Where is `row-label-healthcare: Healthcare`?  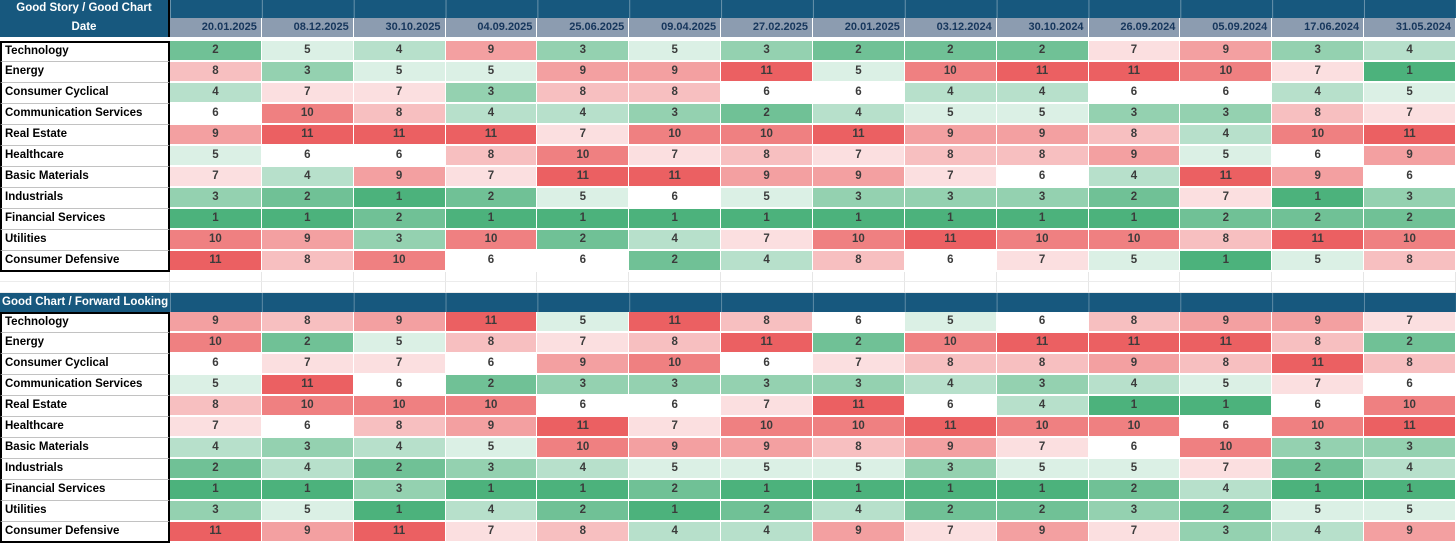 row-label-healthcare: Healthcare is located at coordinates (85, 427).